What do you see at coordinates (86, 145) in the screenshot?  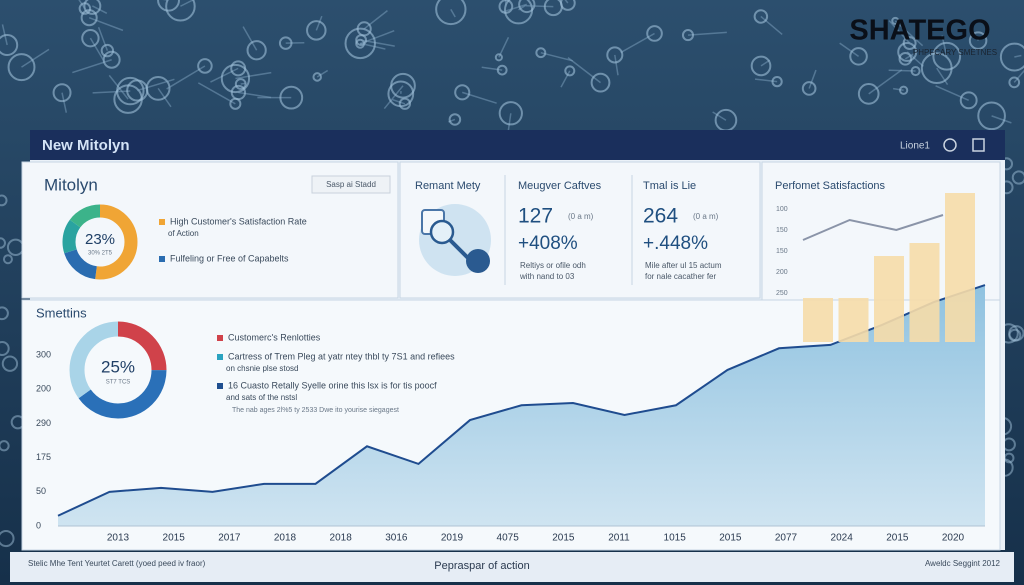 I see `header-title: New Mitolyn` at bounding box center [86, 145].